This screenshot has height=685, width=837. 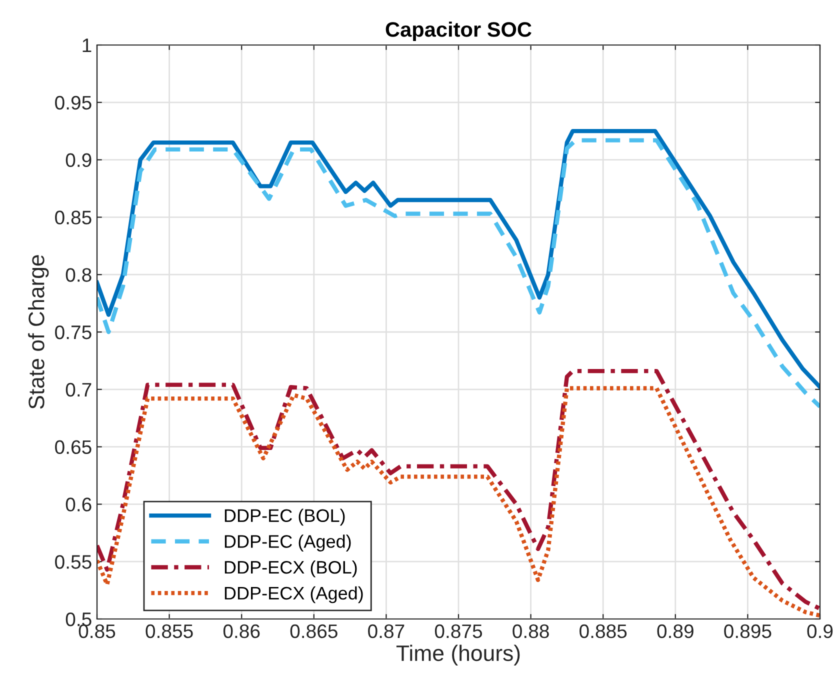 I want to click on y-tick-label: 0.65, so click(x=73, y=447).